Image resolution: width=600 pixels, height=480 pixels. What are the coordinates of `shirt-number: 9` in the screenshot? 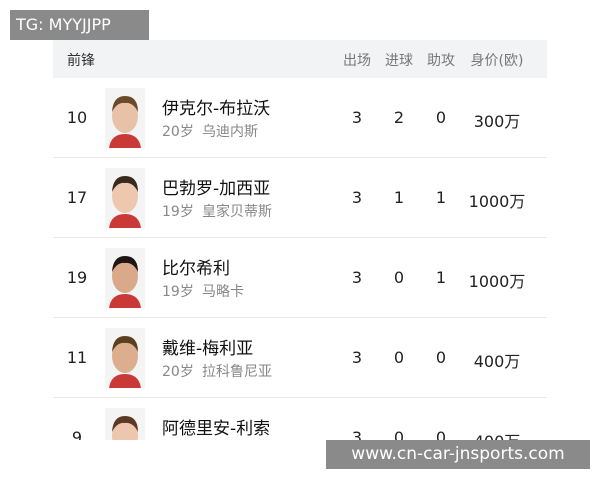 It's located at (77, 434).